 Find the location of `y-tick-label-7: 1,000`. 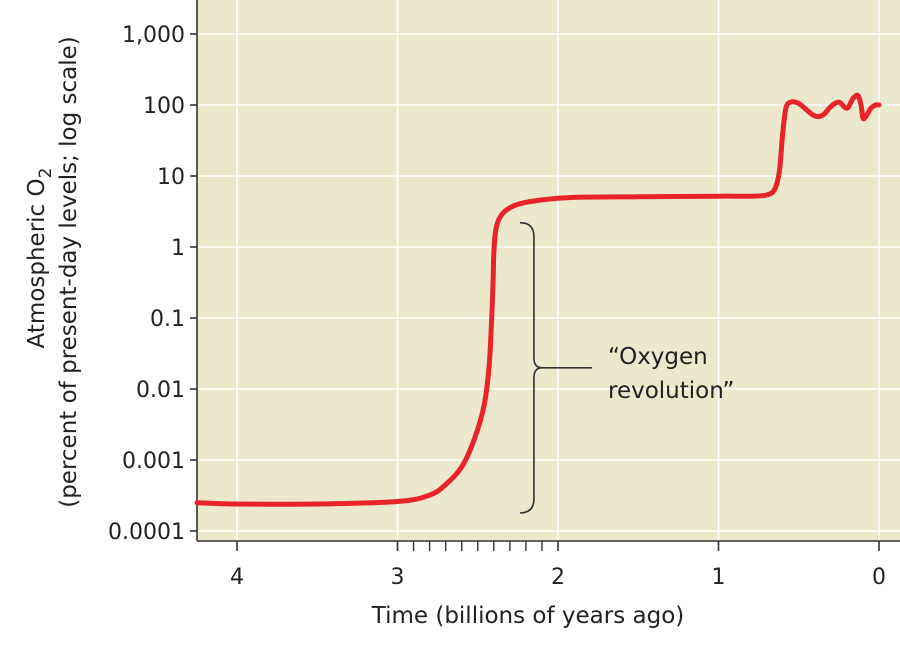

y-tick-label-7: 1,000 is located at coordinates (153, 35).